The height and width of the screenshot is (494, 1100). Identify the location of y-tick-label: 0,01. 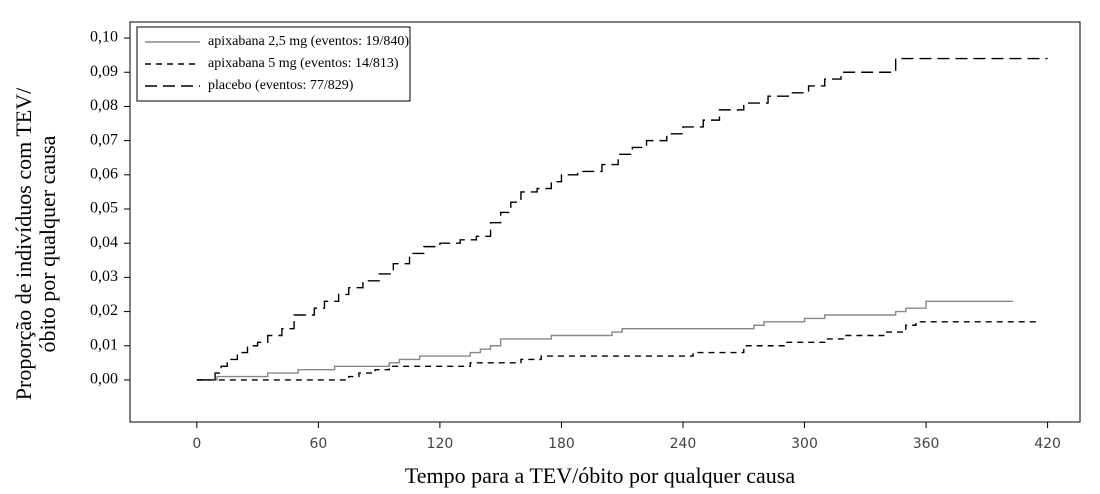
(104, 344).